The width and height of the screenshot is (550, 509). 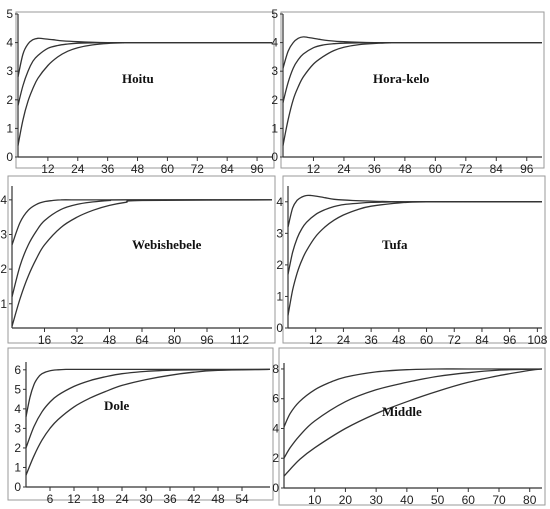 What do you see at coordinates (315, 500) in the screenshot?
I see `x-tick-label: 10` at bounding box center [315, 500].